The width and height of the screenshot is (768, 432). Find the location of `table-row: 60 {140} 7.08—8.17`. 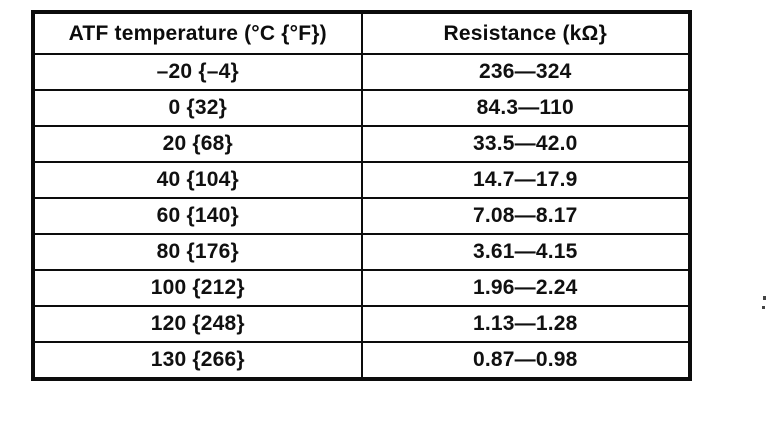

table-row: 60 {140} 7.08—8.17 is located at coordinates (361, 216).